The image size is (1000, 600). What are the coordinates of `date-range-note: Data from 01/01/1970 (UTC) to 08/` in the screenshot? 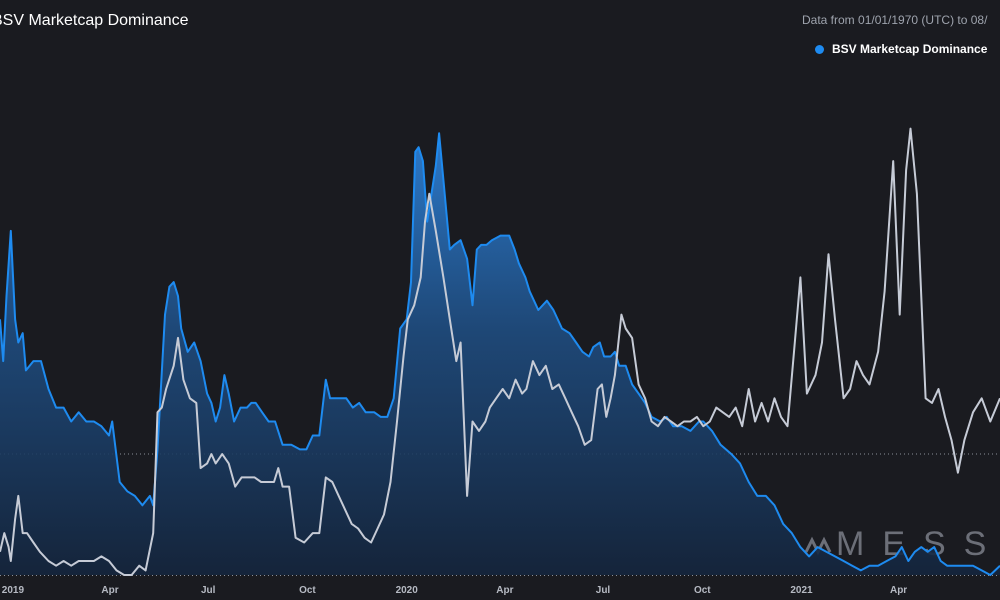 It's located at (895, 20).